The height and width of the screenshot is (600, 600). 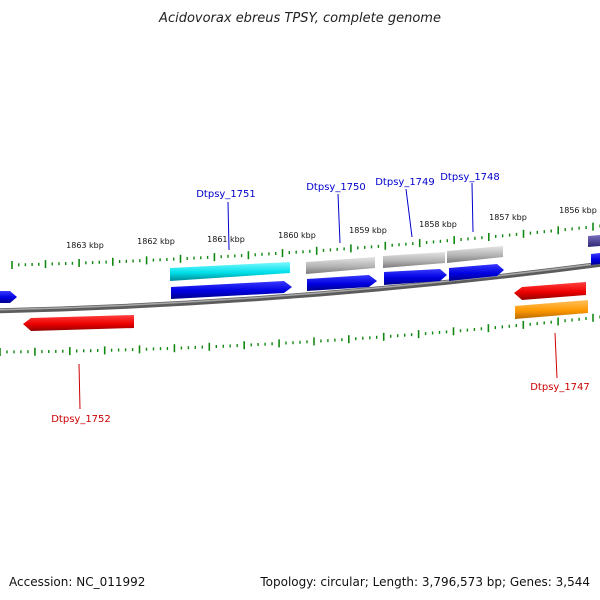 I want to click on feature-purple-edge, so click(x=594, y=241).